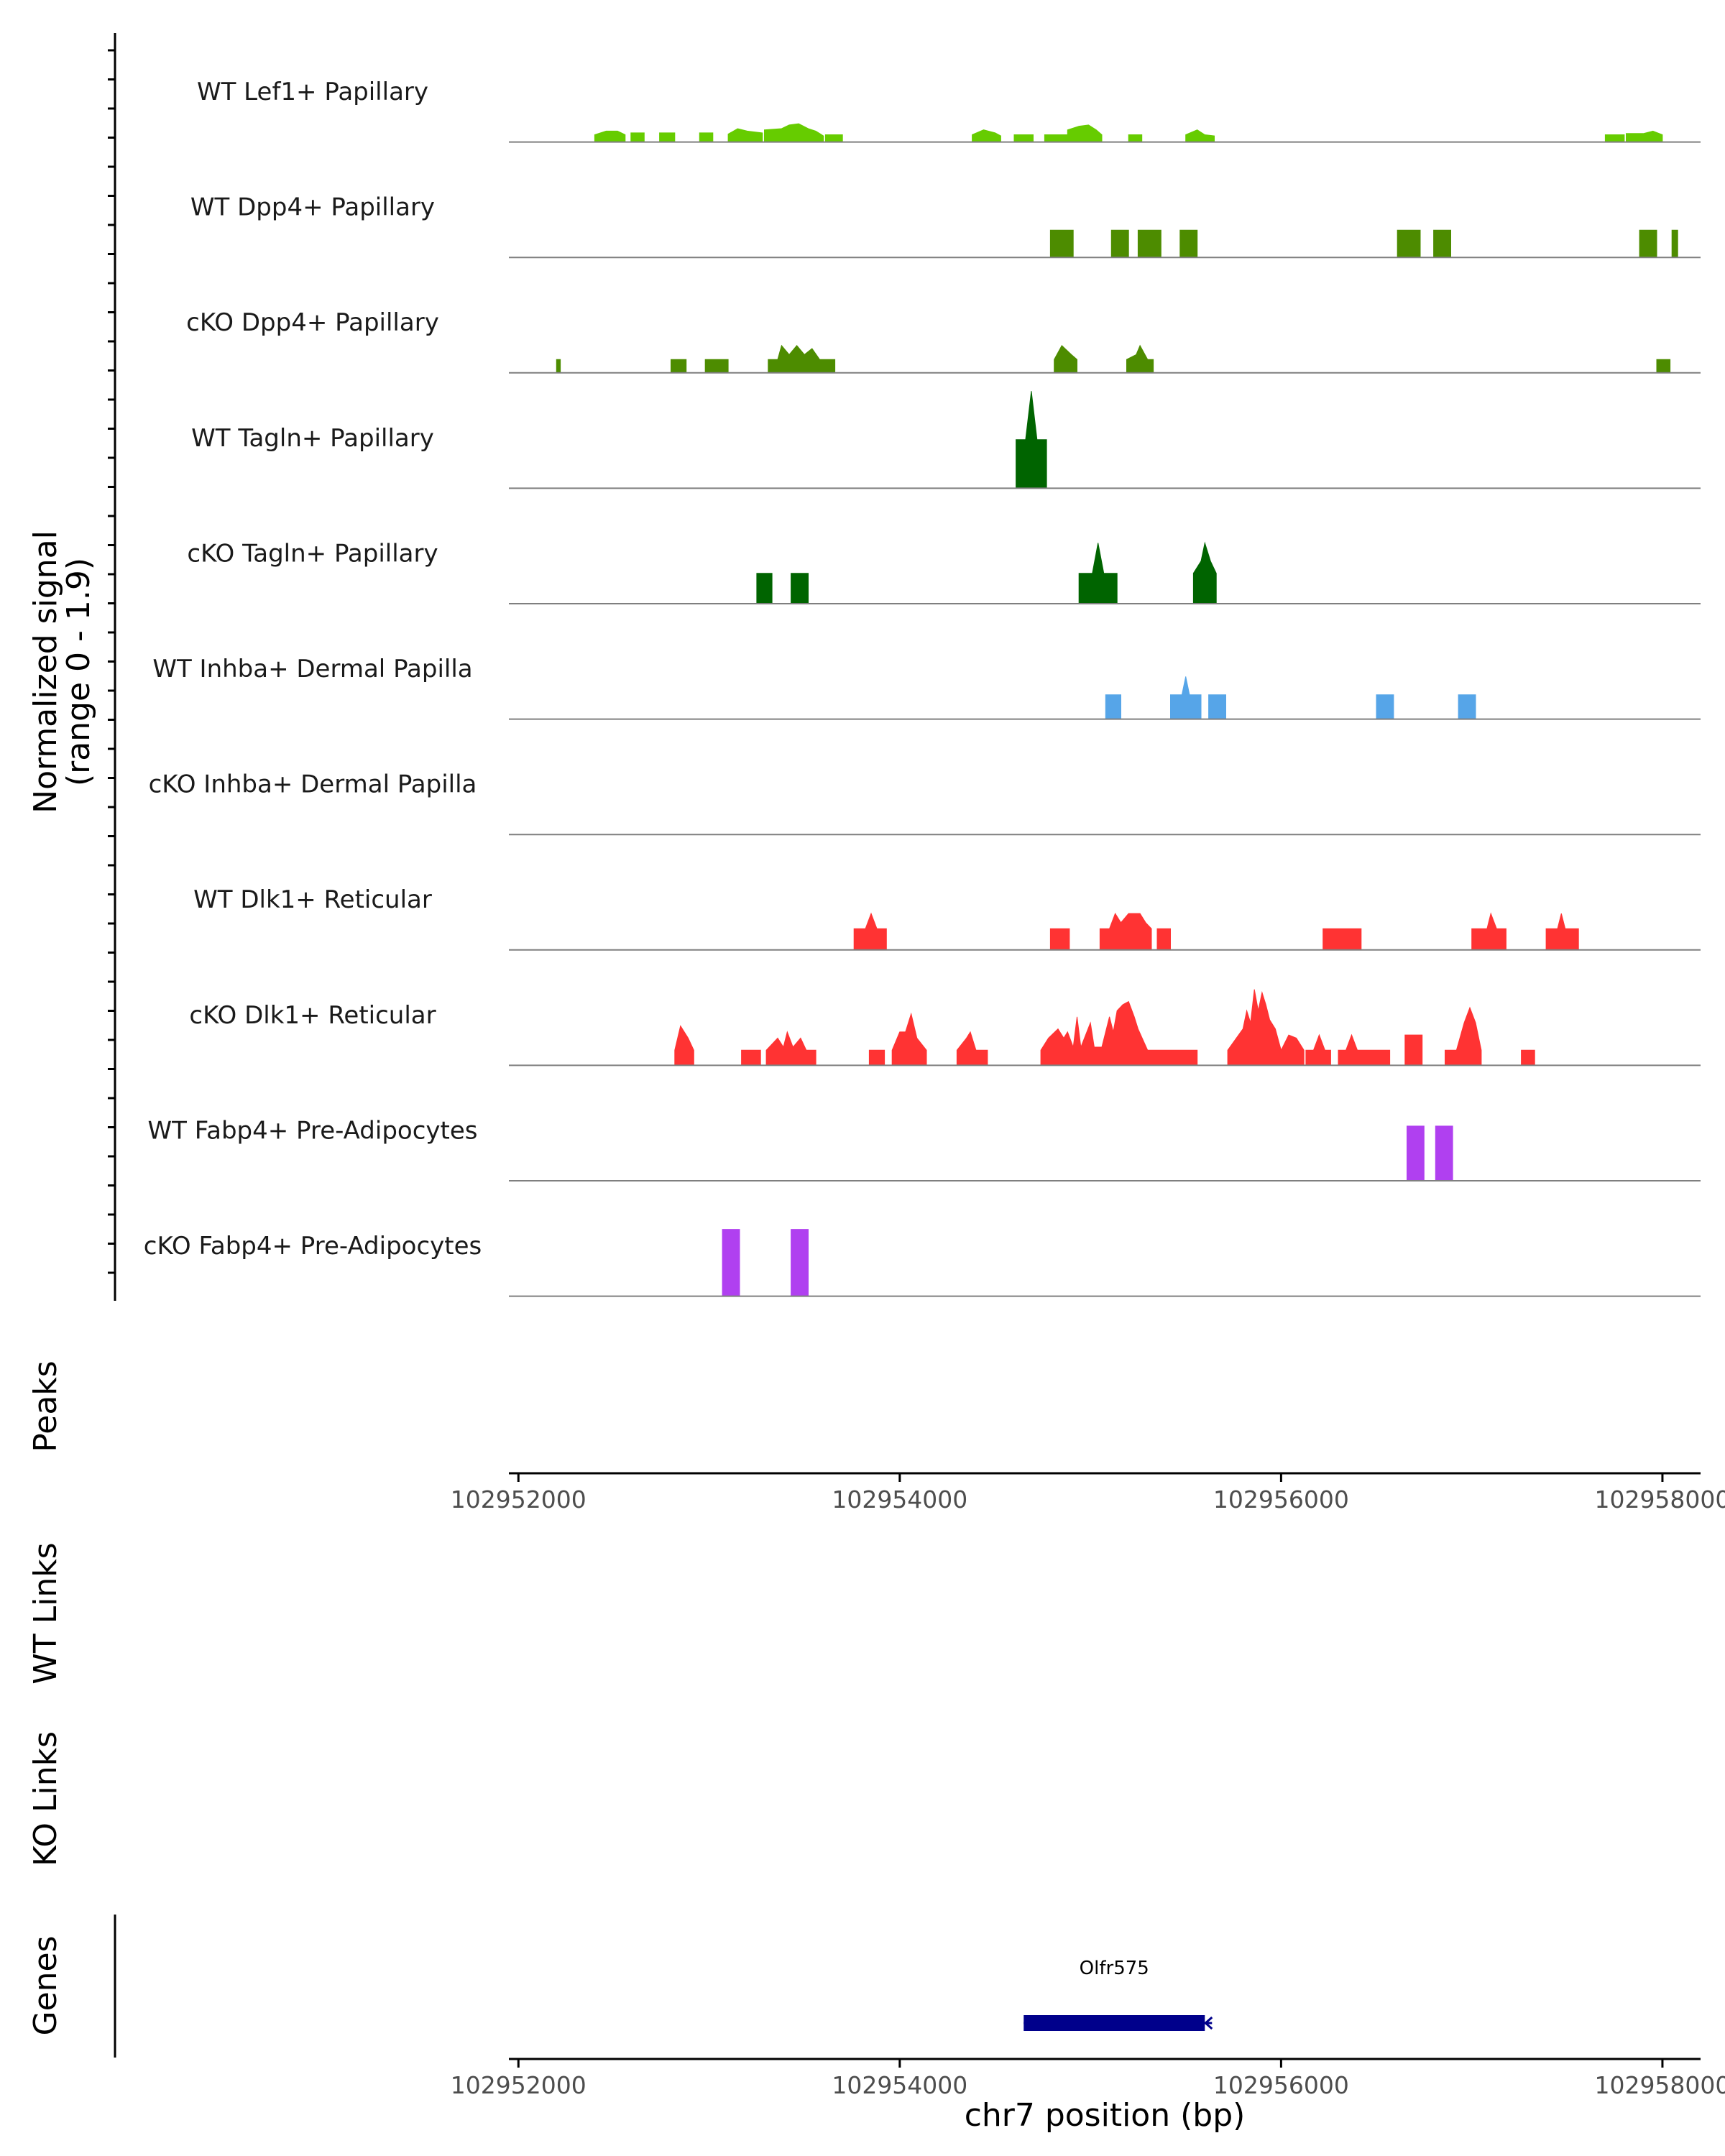 This screenshot has height=2156, width=1725. What do you see at coordinates (45, 1406) in the screenshot?
I see `peaks-panel-label: Peaks` at bounding box center [45, 1406].